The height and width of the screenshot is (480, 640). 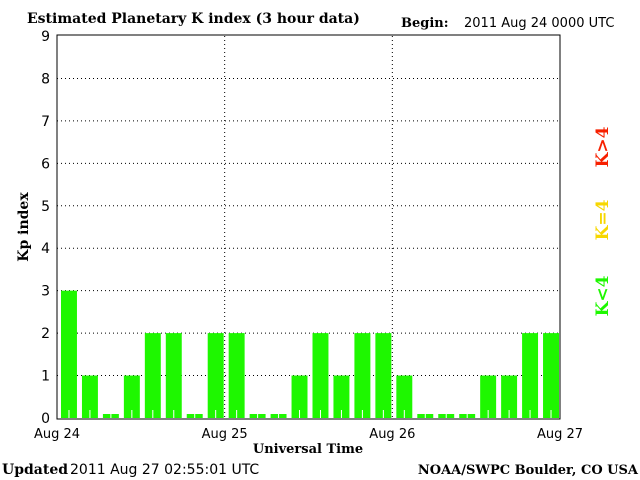 I want to click on source-label: NOAA/SWPC Boulder, CO USA, so click(x=528, y=470).